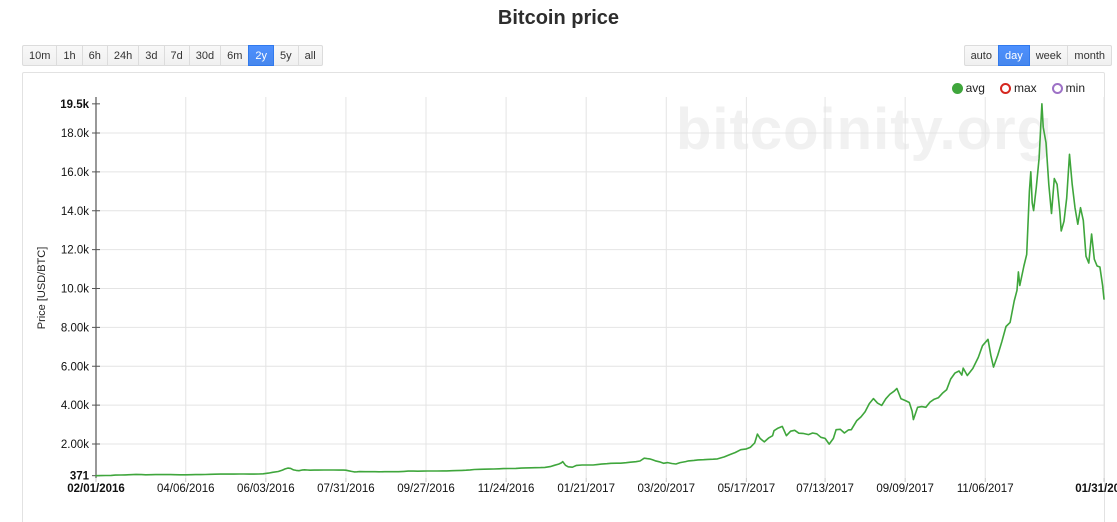  Describe the element at coordinates (151, 55) in the screenshot. I see `time-range-button-3d: 3d` at that location.